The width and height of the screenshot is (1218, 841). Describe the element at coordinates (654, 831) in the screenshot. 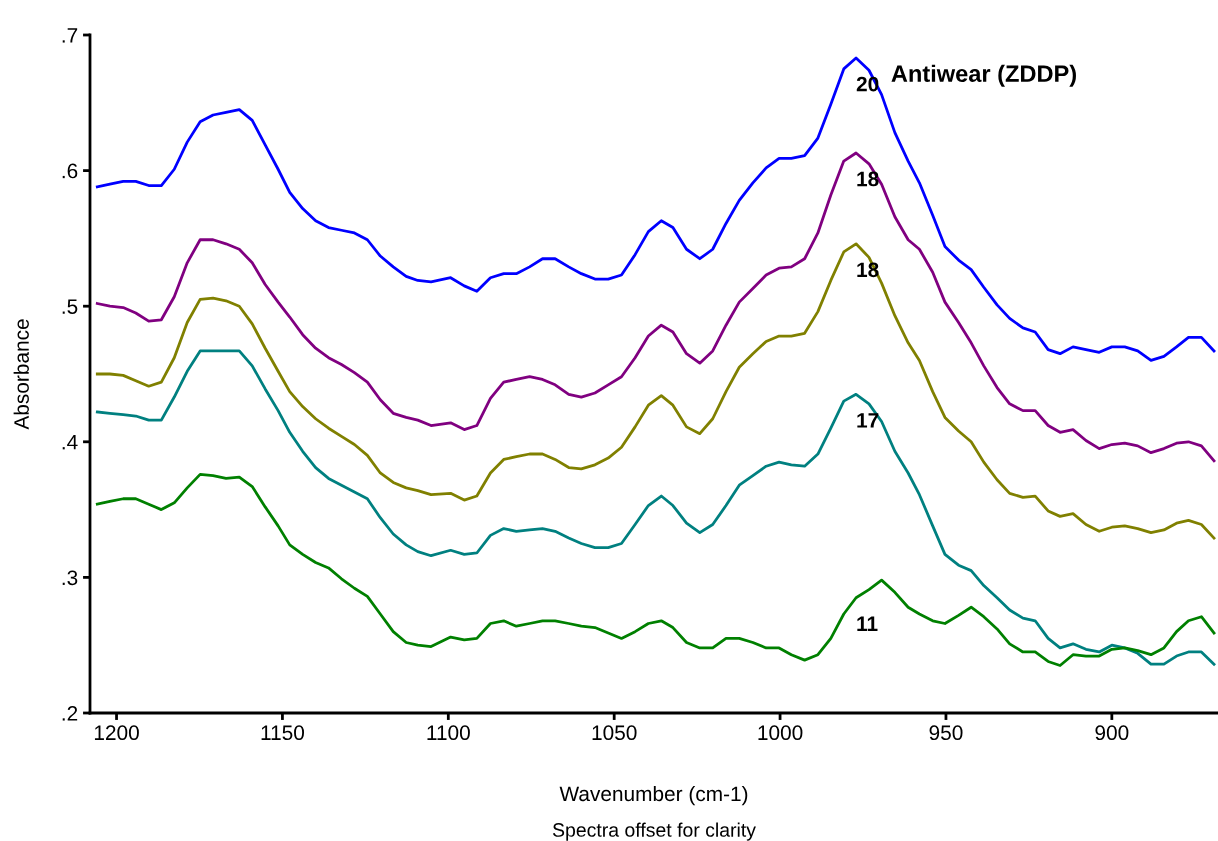

I see `text: Spectra offset for clarity` at that location.